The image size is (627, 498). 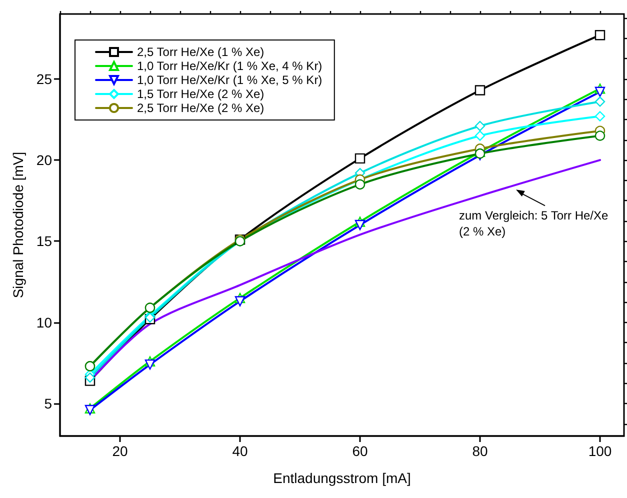 I want to click on legend-label: 2,5 Torr He/Xe (1 % Xe), so click(x=200, y=52).